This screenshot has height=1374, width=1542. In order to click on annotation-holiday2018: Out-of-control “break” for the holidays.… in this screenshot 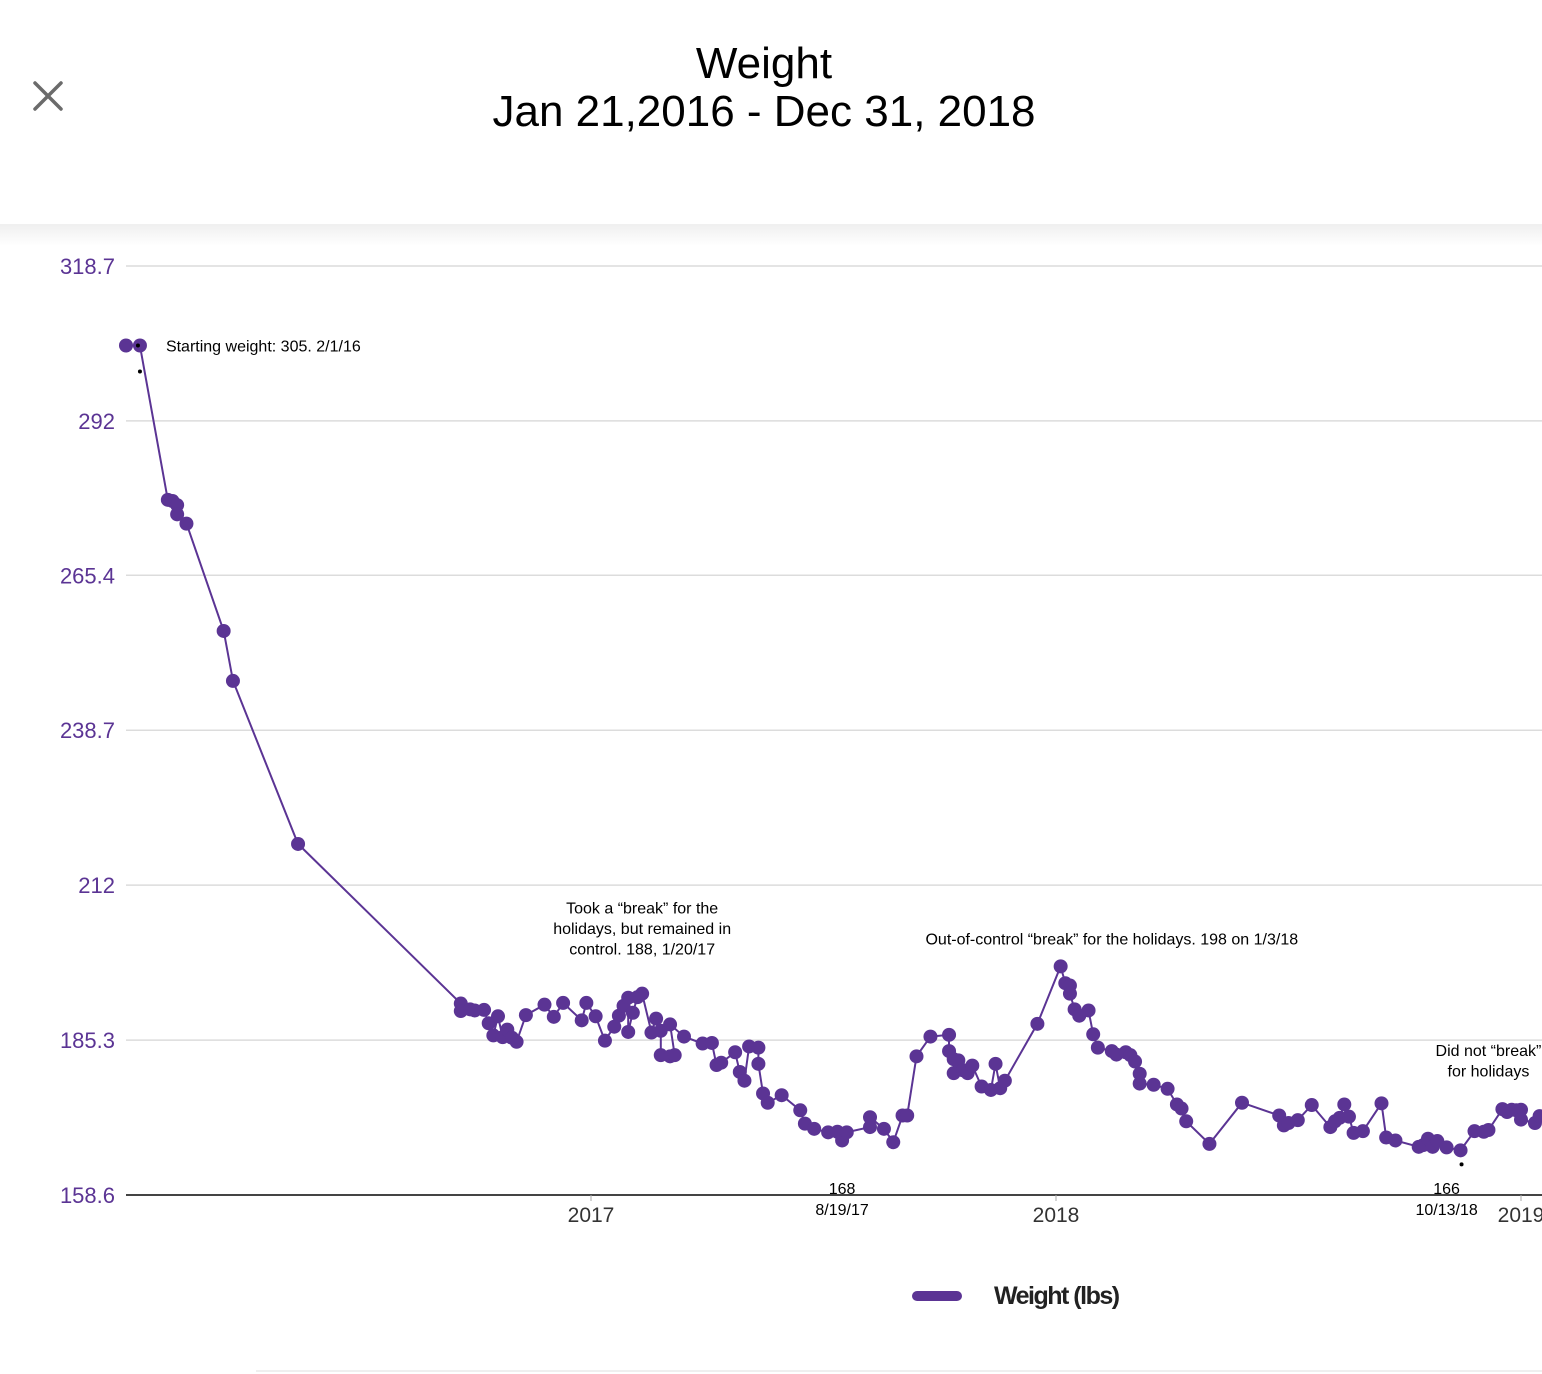, I will do `click(1111, 939)`.